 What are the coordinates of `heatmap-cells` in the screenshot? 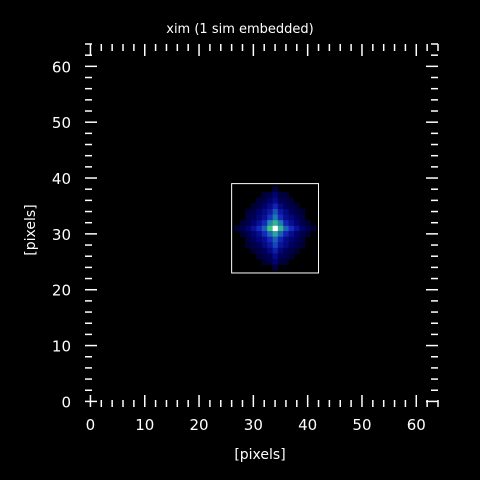 It's located at (275, 228).